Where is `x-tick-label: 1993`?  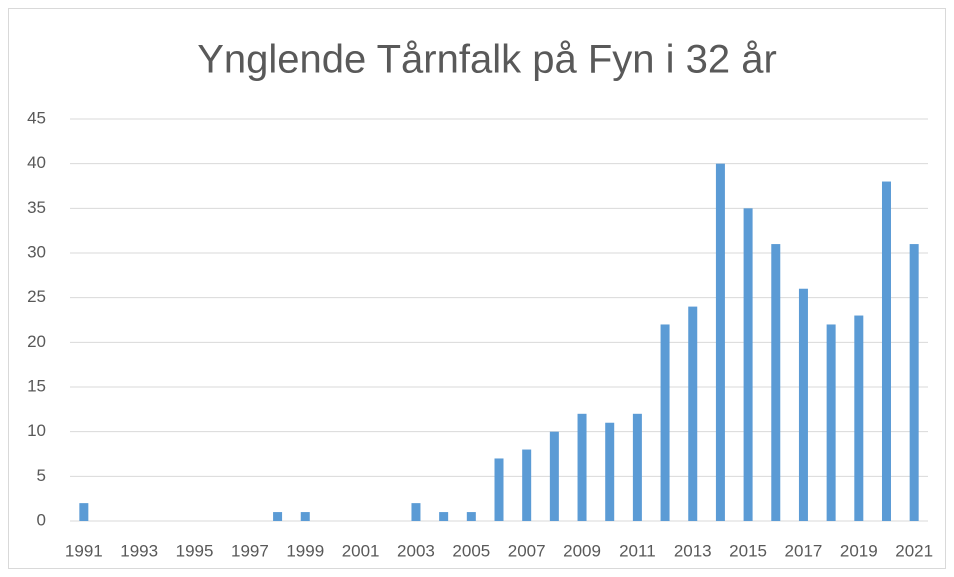
x-tick-label: 1993 is located at coordinates (139, 550).